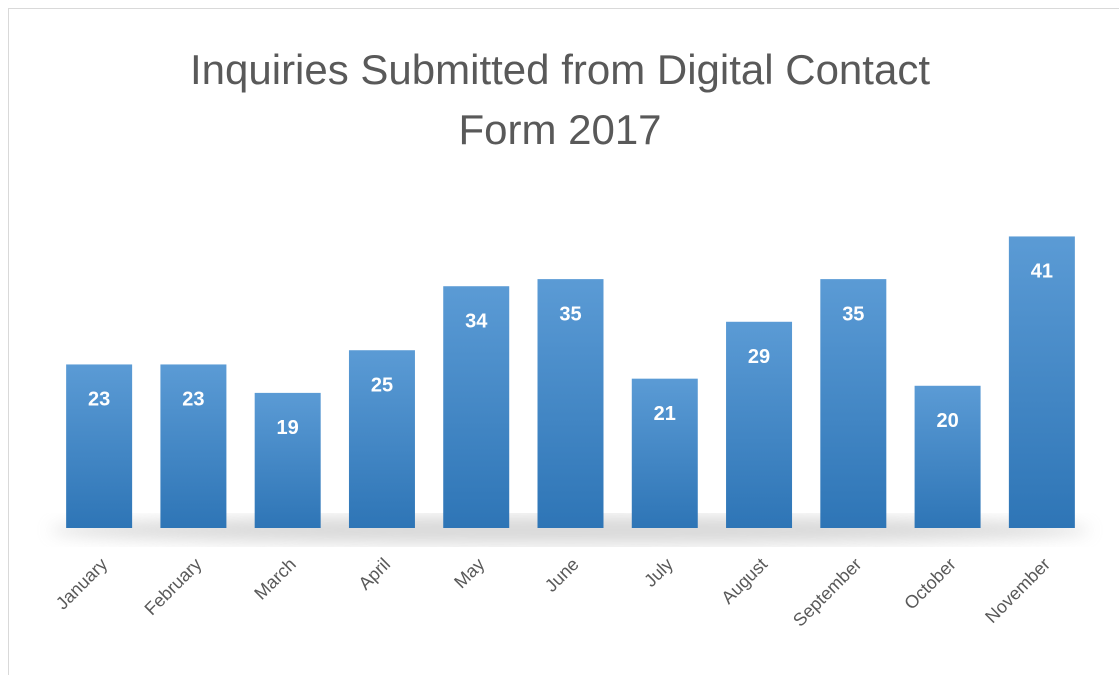 The image size is (1119, 675). I want to click on data-label: 41, so click(1042, 272).